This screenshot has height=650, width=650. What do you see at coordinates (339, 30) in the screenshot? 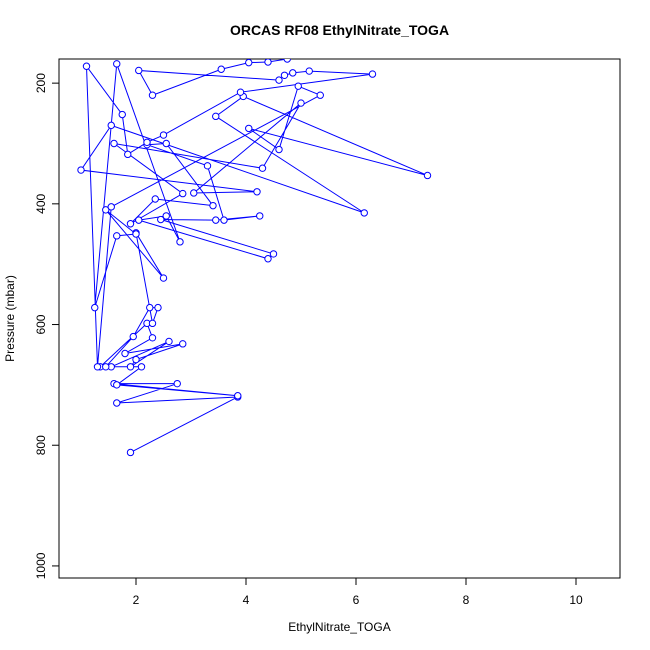
I see `chart-title: ORCAS RF08 EthylNitrate_TOGA` at bounding box center [339, 30].